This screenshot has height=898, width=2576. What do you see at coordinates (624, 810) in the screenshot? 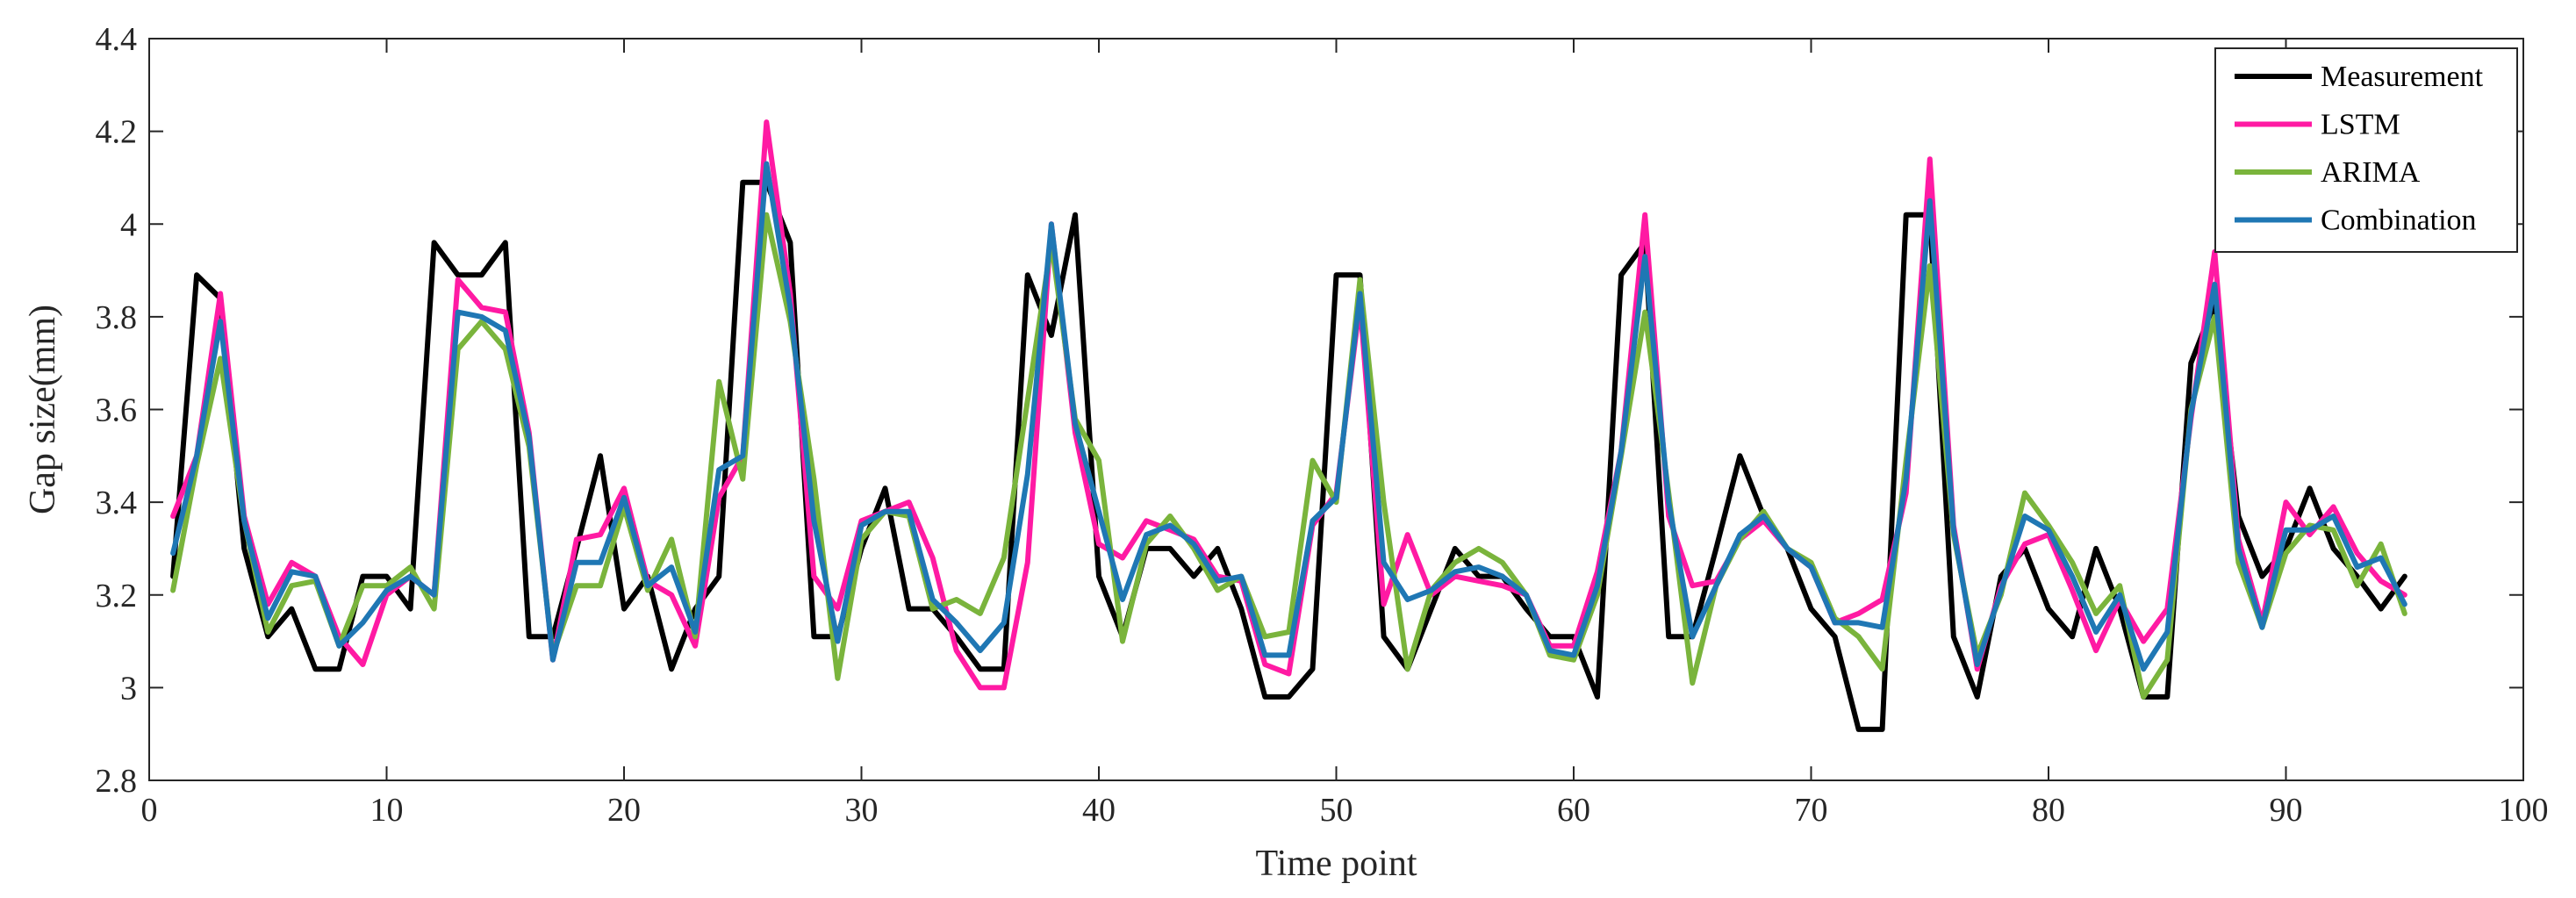
I see `x-tick-label: 20` at bounding box center [624, 810].